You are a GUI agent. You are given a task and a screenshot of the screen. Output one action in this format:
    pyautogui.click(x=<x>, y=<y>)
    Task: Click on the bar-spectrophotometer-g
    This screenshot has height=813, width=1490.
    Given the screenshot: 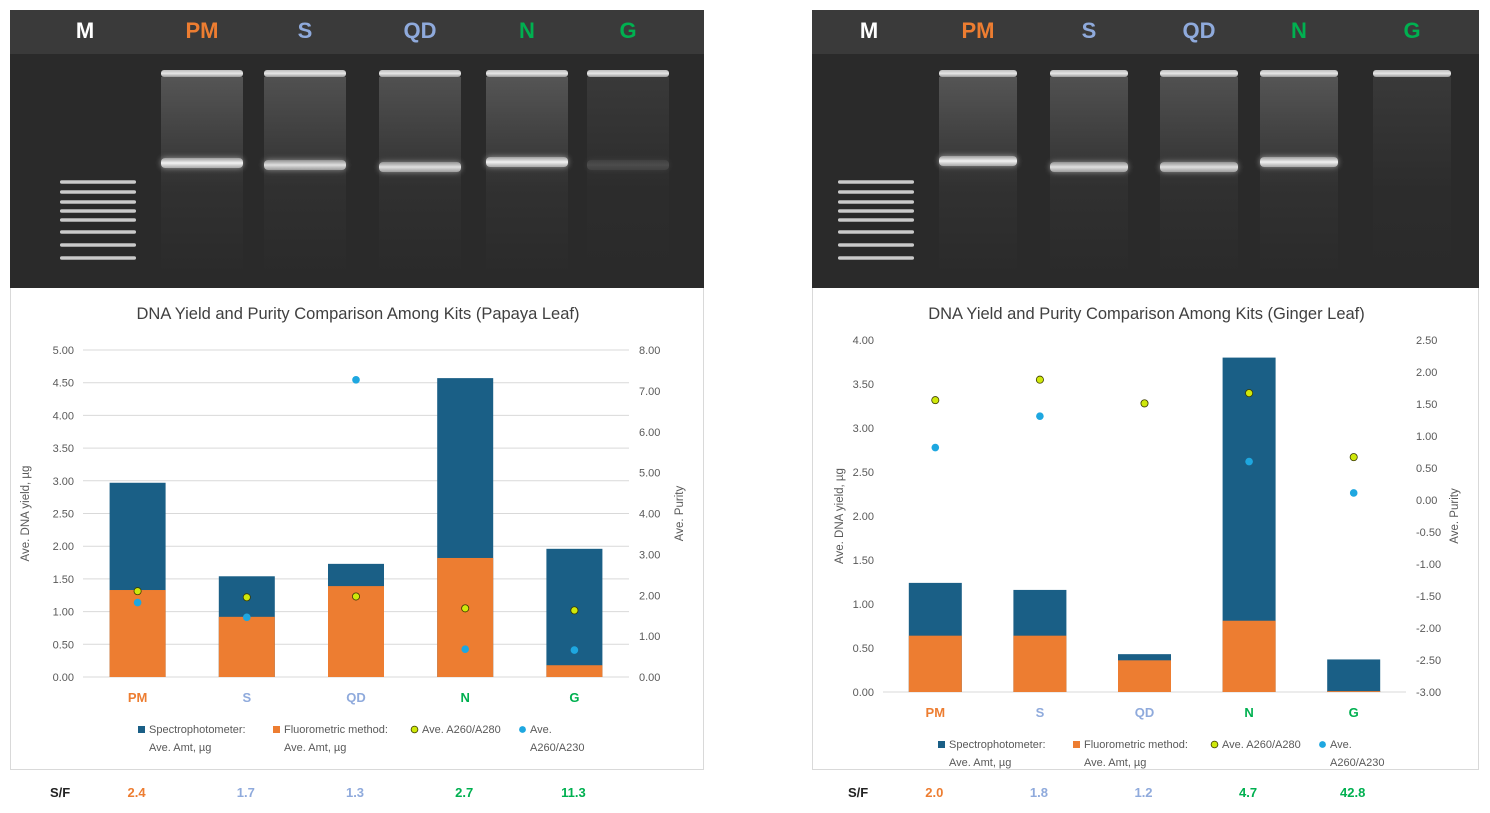 What is the action you would take?
    pyautogui.click(x=1354, y=675)
    